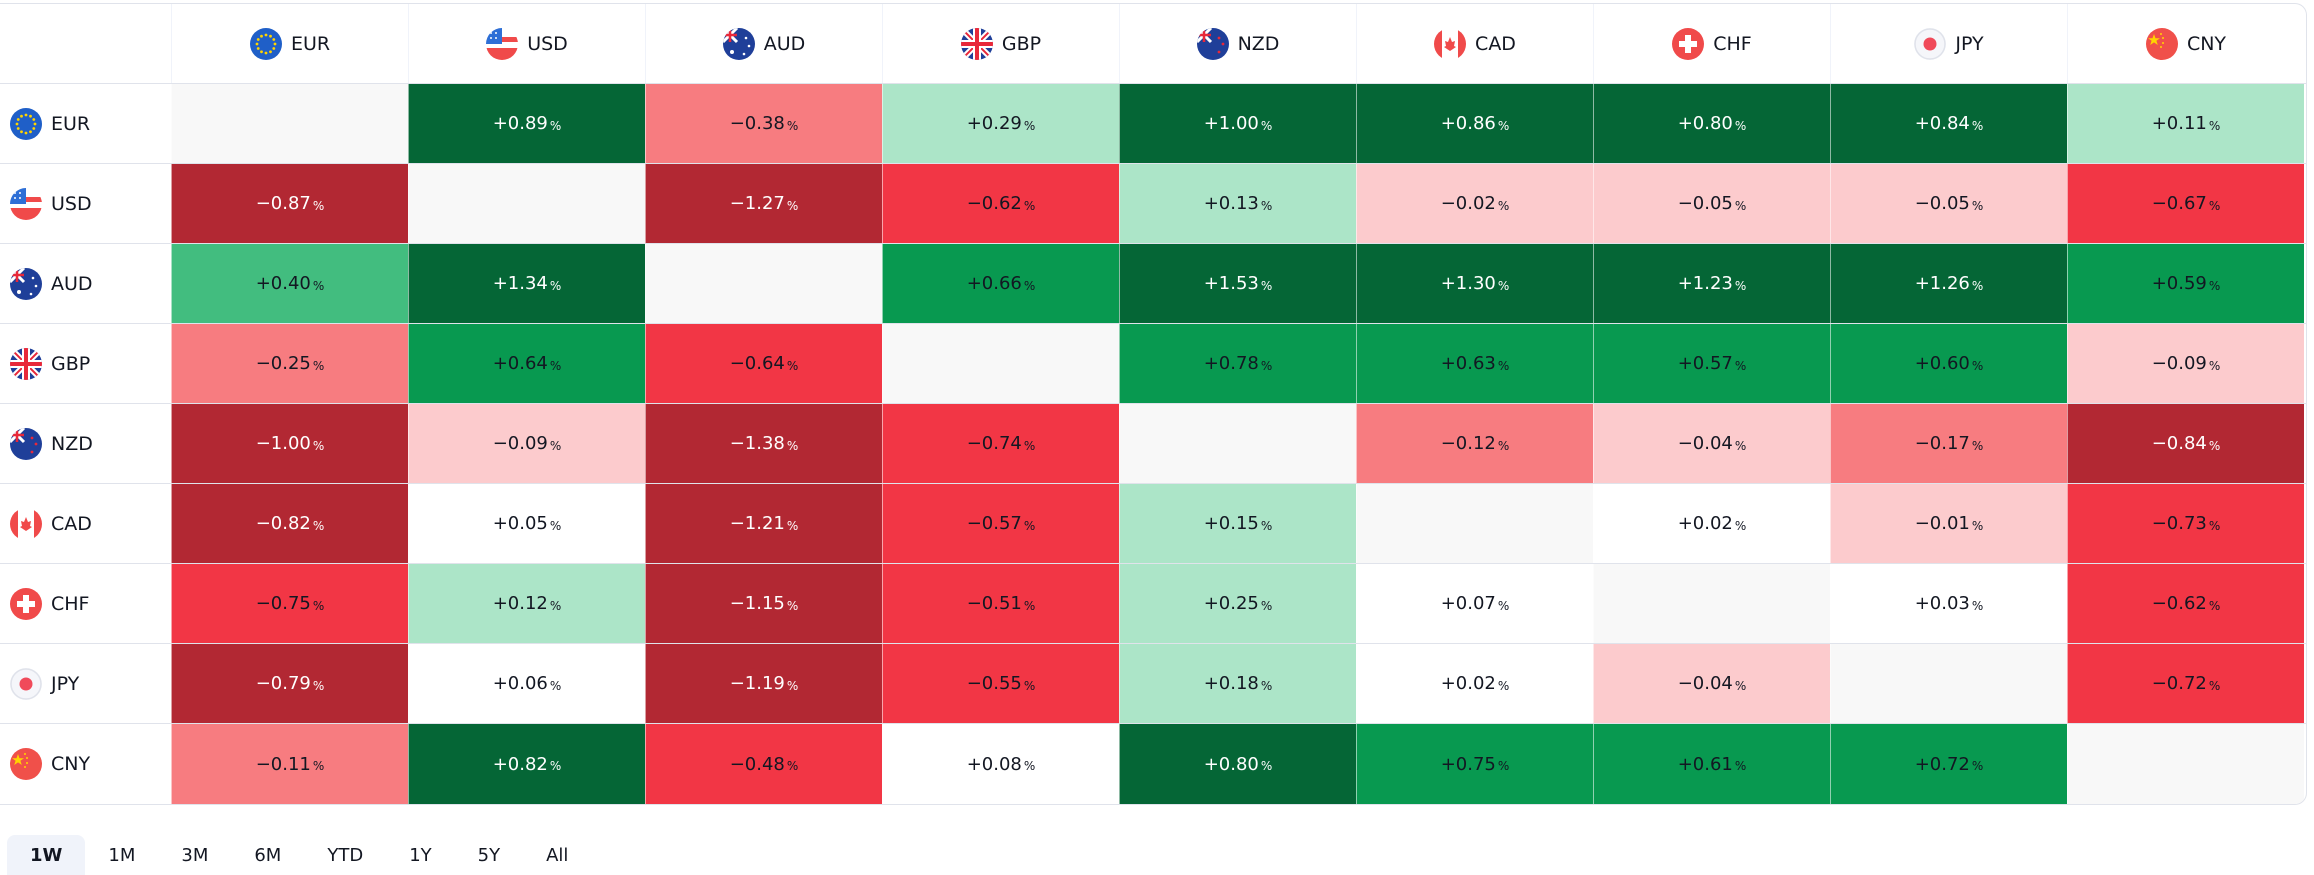  I want to click on heatmap-cell-gbp-cad: +0.63%, so click(1474, 363).